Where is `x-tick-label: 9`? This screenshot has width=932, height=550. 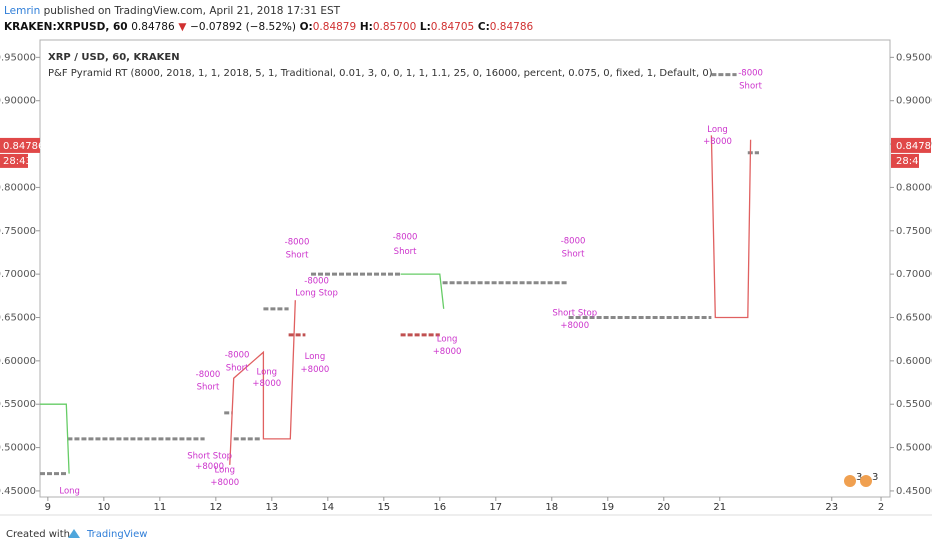 x-tick-label: 9 is located at coordinates (48, 507).